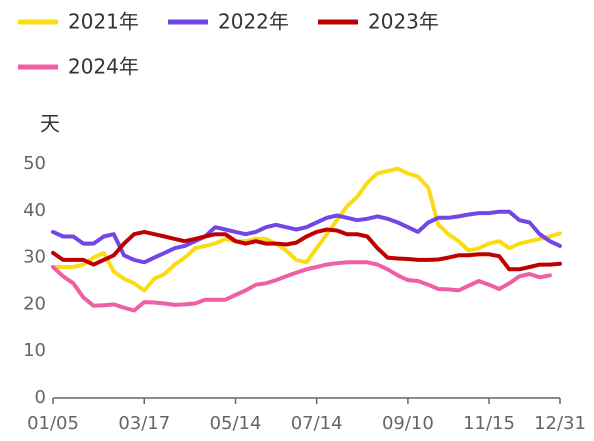 The width and height of the screenshot is (594, 441). I want to click on legend-label: 2021年, so click(103, 22).